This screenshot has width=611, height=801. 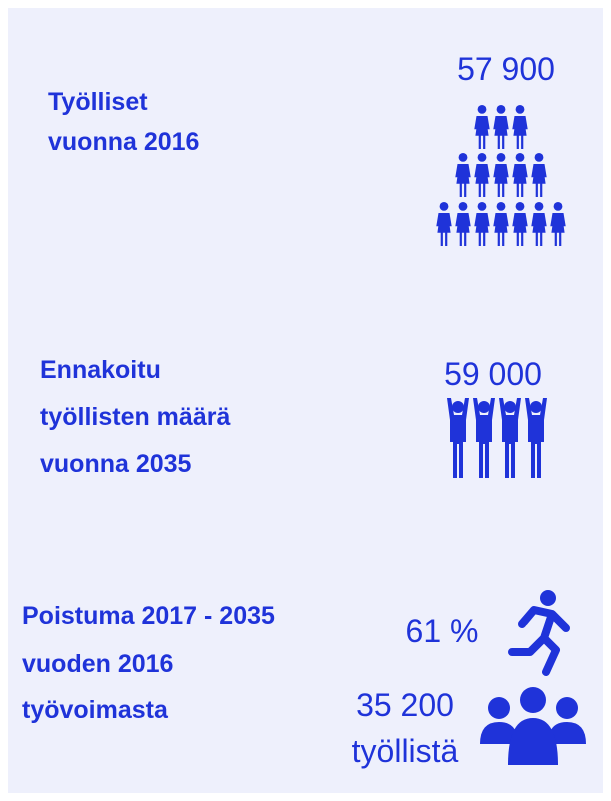 What do you see at coordinates (405, 705) in the screenshot?
I see `count: 35 200` at bounding box center [405, 705].